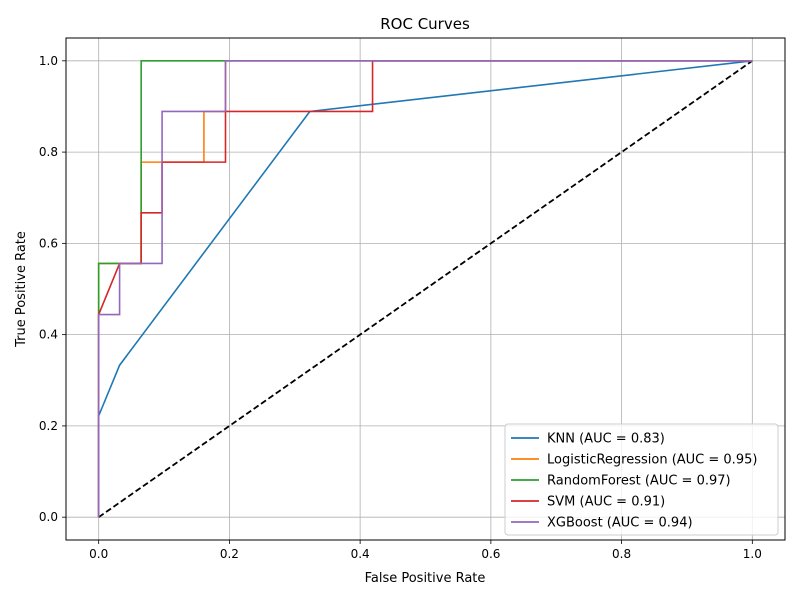  I want to click on y-tick-label: 0.0, so click(48, 517).